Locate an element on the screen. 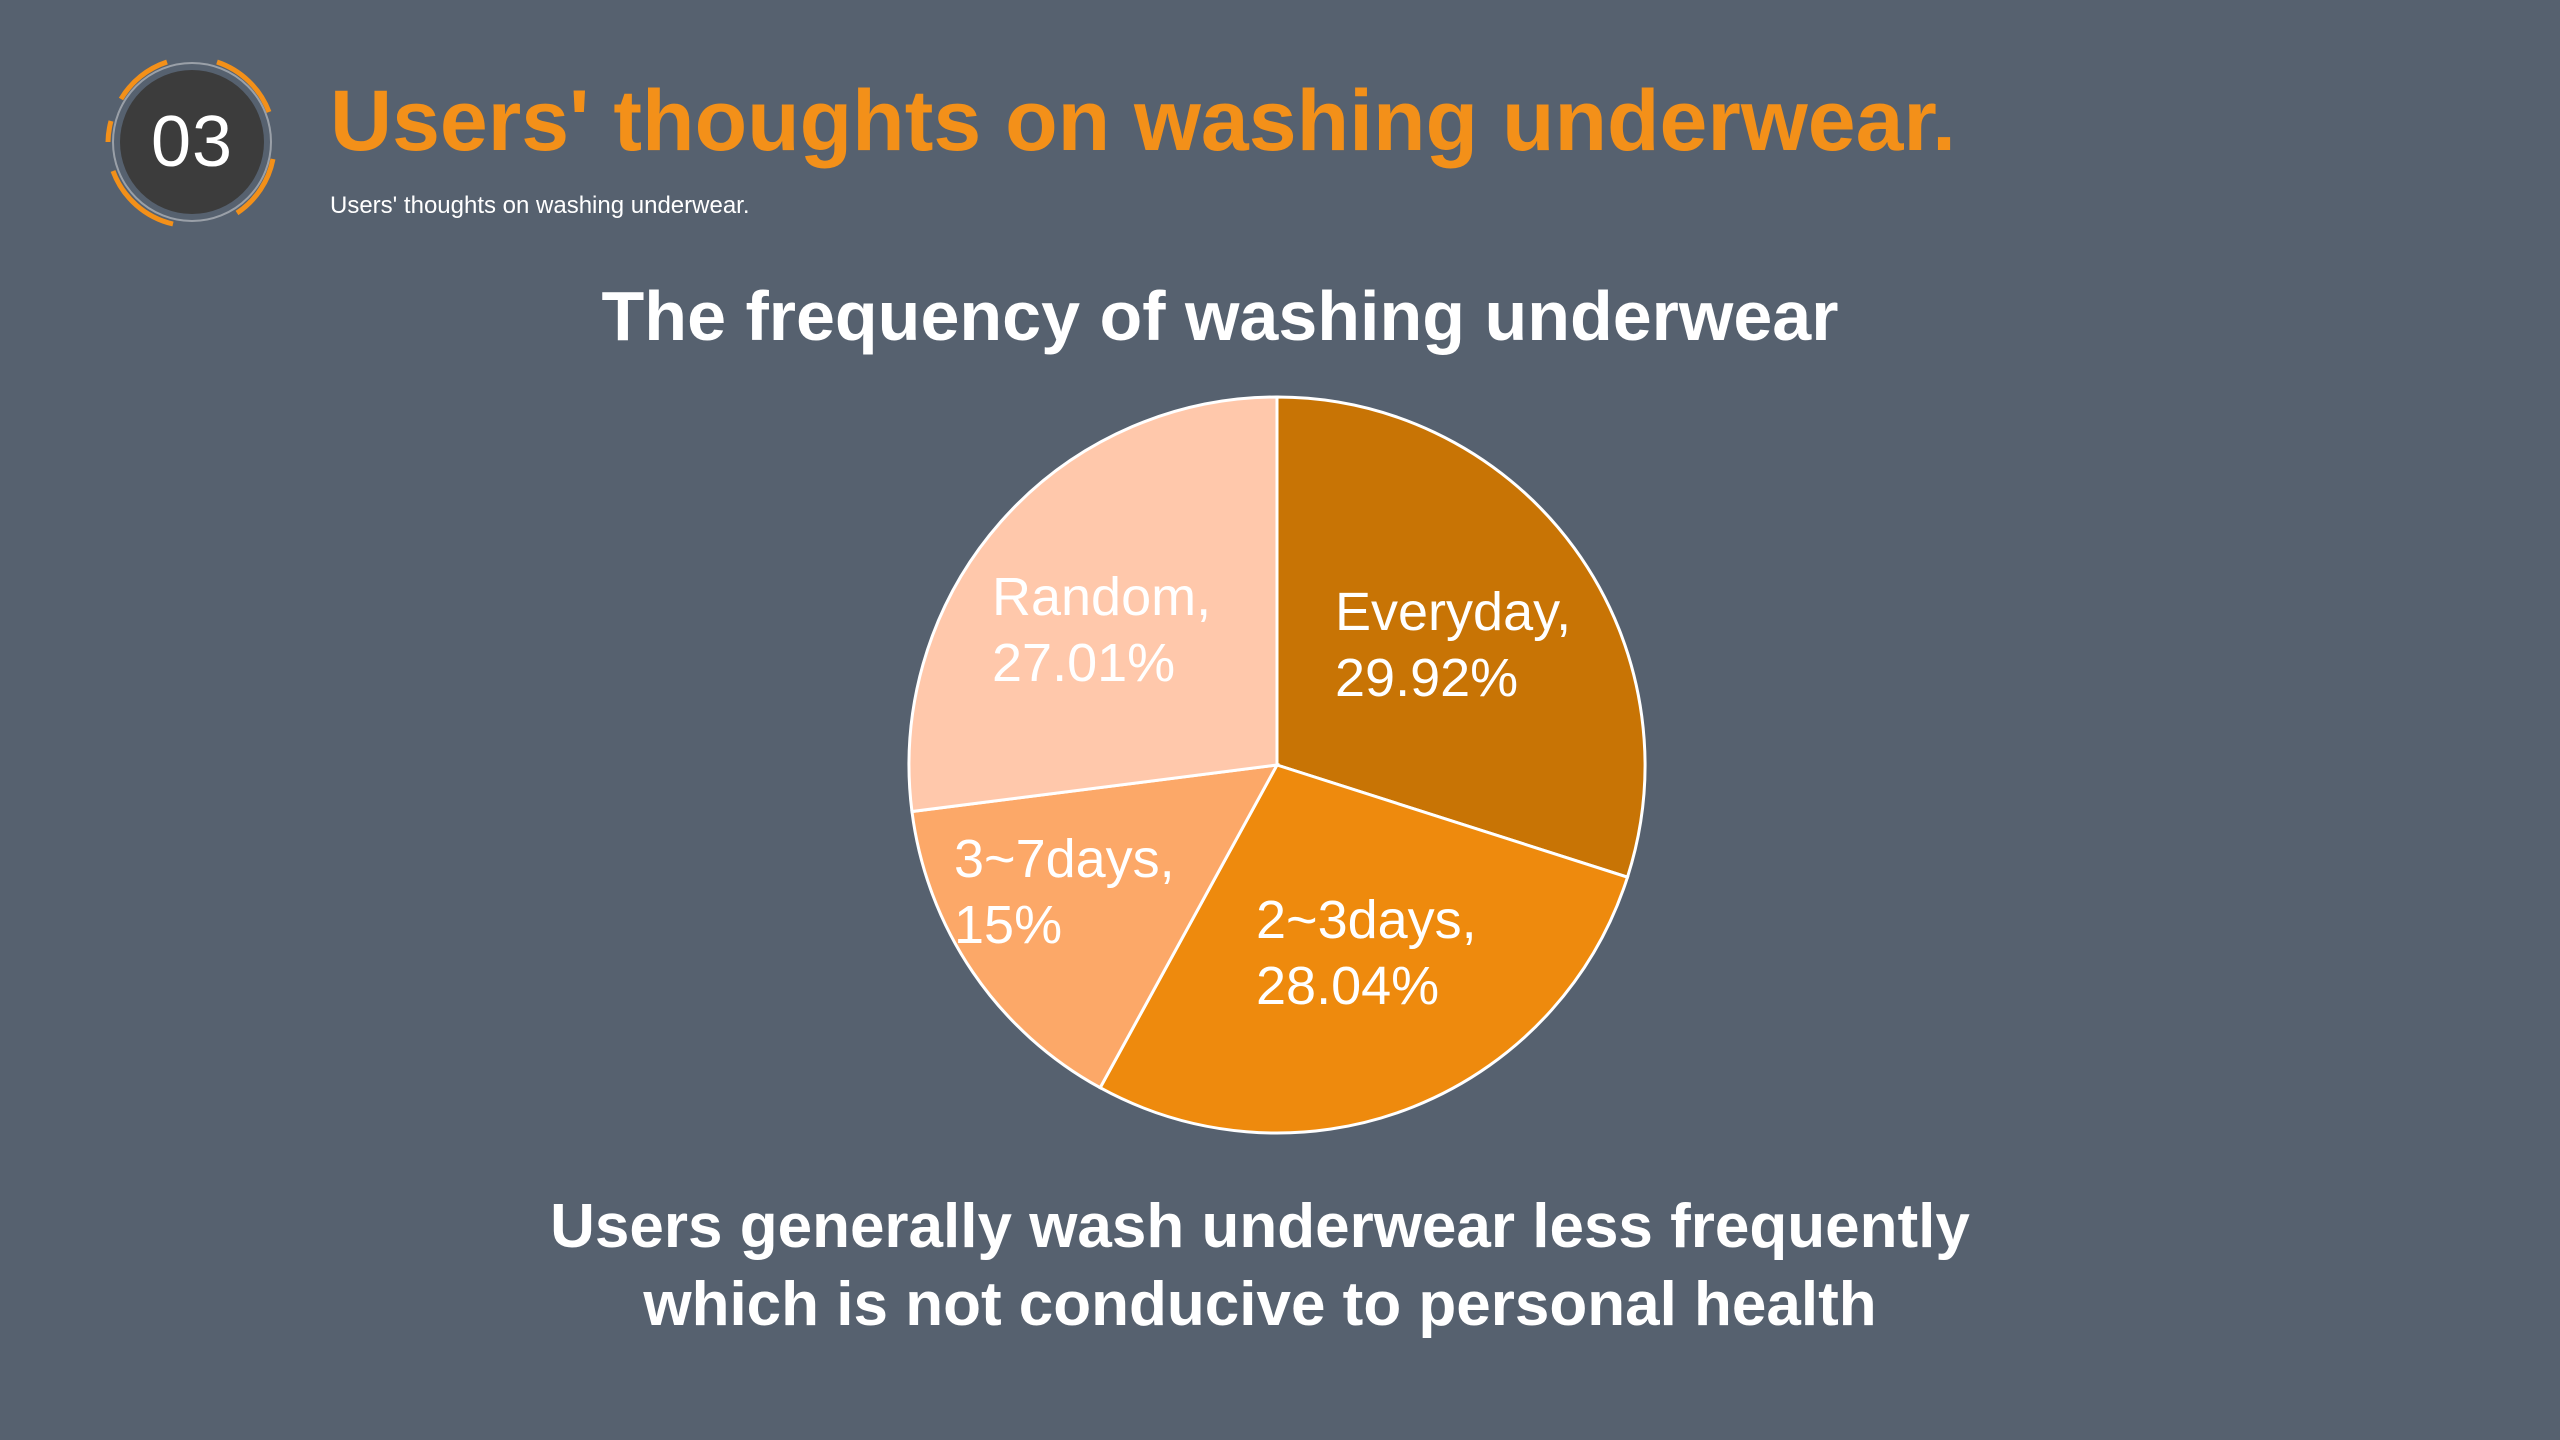 Image resolution: width=2560 pixels, height=1440 pixels. section-number: 03 is located at coordinates (192, 142).